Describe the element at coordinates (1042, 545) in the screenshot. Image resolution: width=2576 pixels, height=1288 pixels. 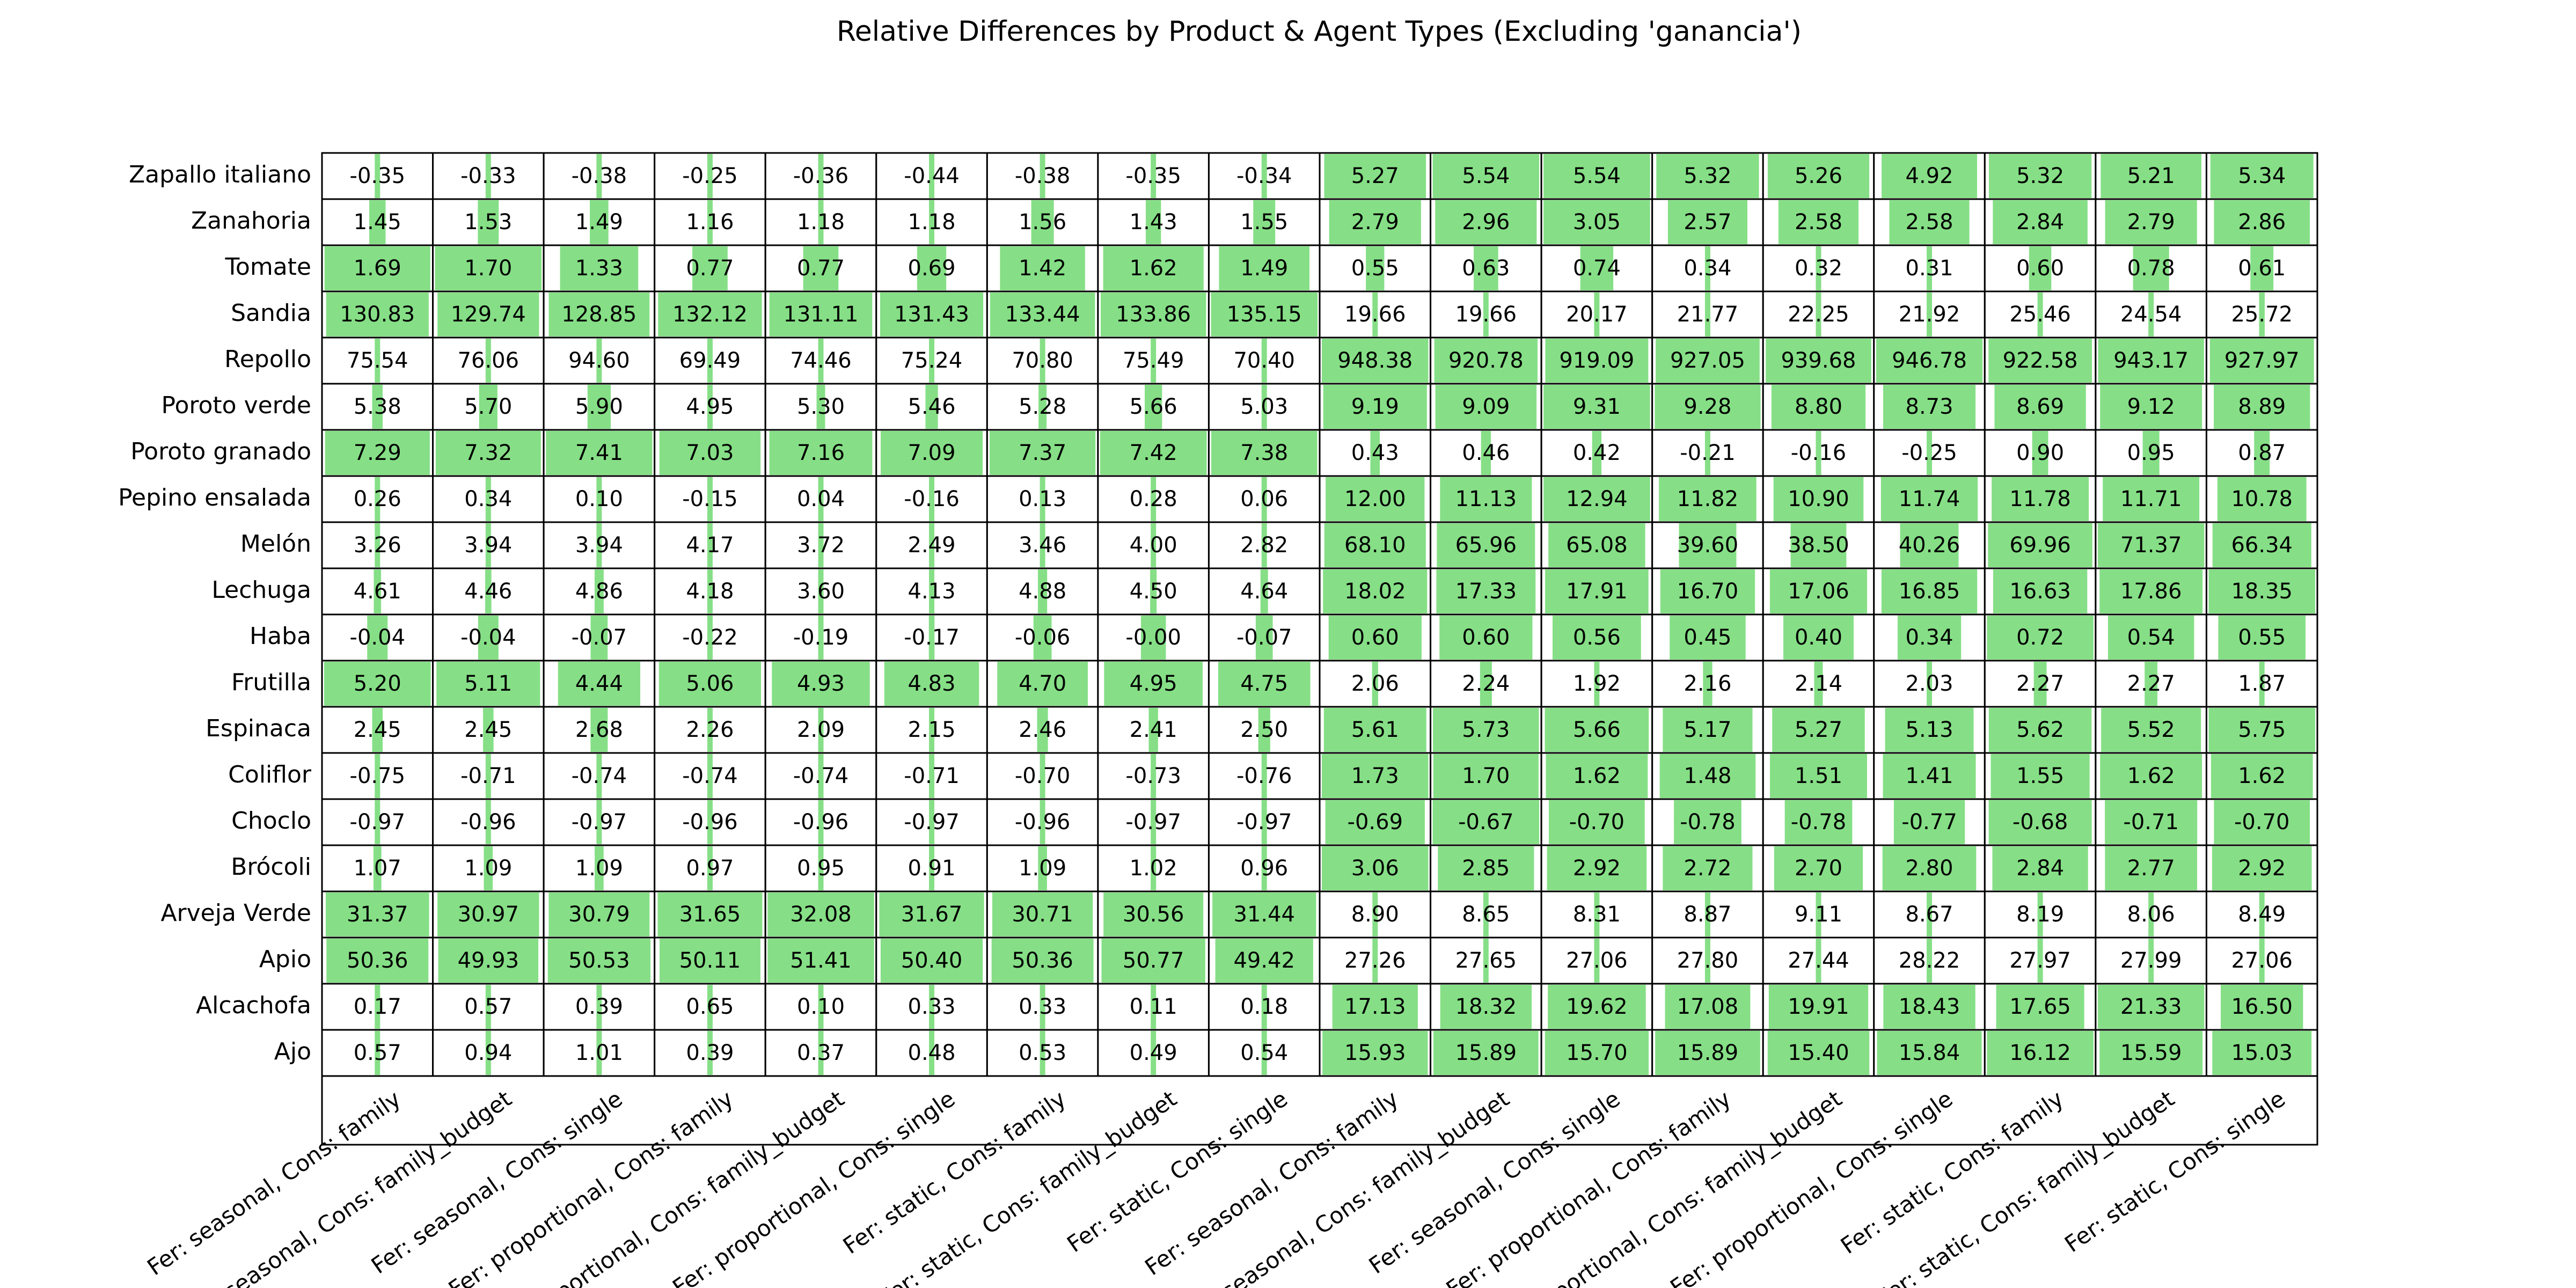
I see `cell-value: 3.46` at that location.